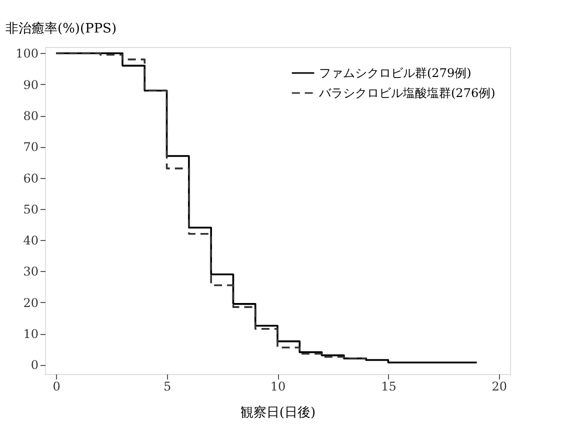  I want to click on y-tick-label: 10, so click(30, 334).